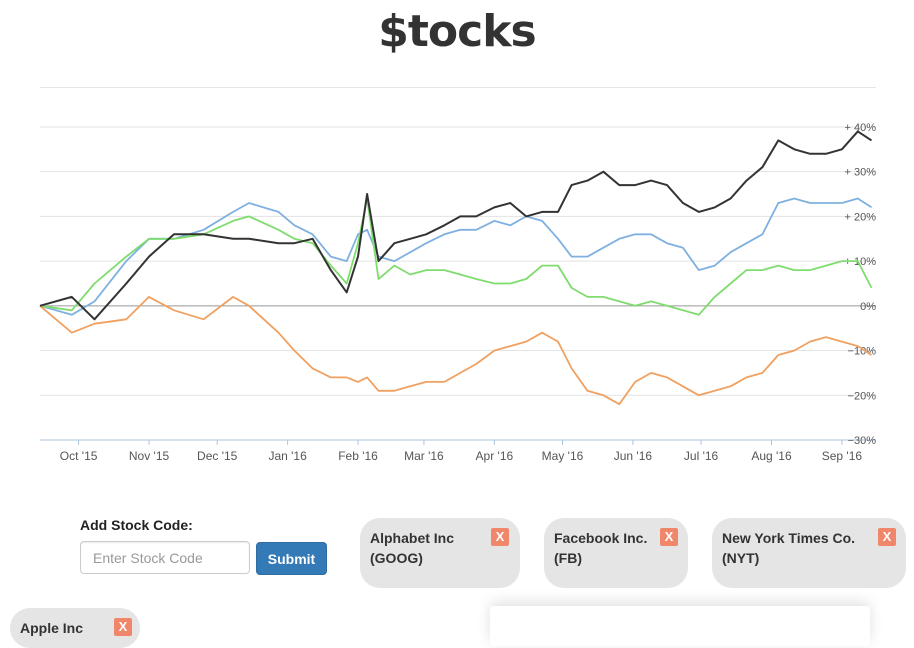 This screenshot has width=914, height=648. What do you see at coordinates (789, 538) in the screenshot?
I see `stock-name: New York Times Co.` at bounding box center [789, 538].